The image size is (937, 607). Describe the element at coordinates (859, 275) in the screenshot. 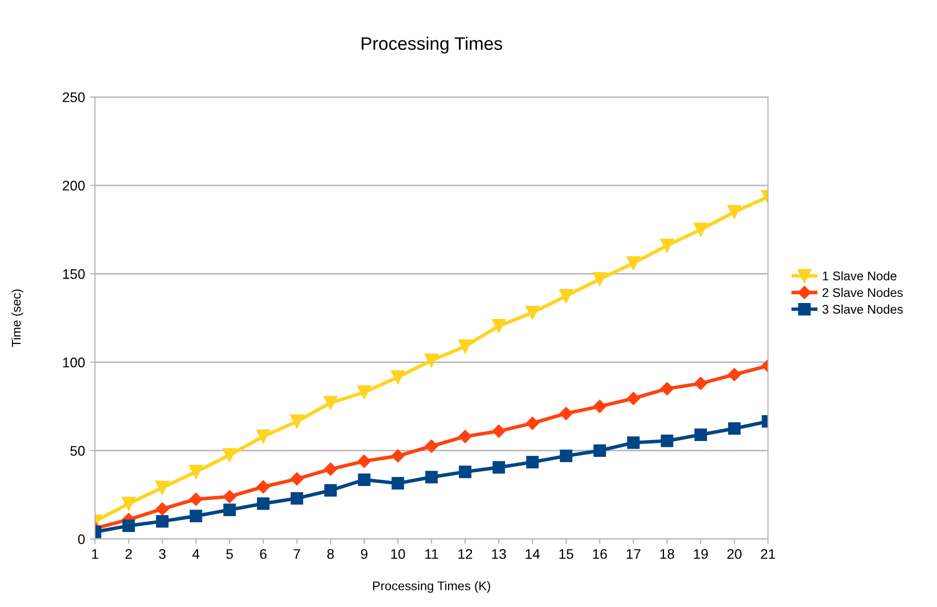

I see `legend-label: 1 Slave Node` at that location.